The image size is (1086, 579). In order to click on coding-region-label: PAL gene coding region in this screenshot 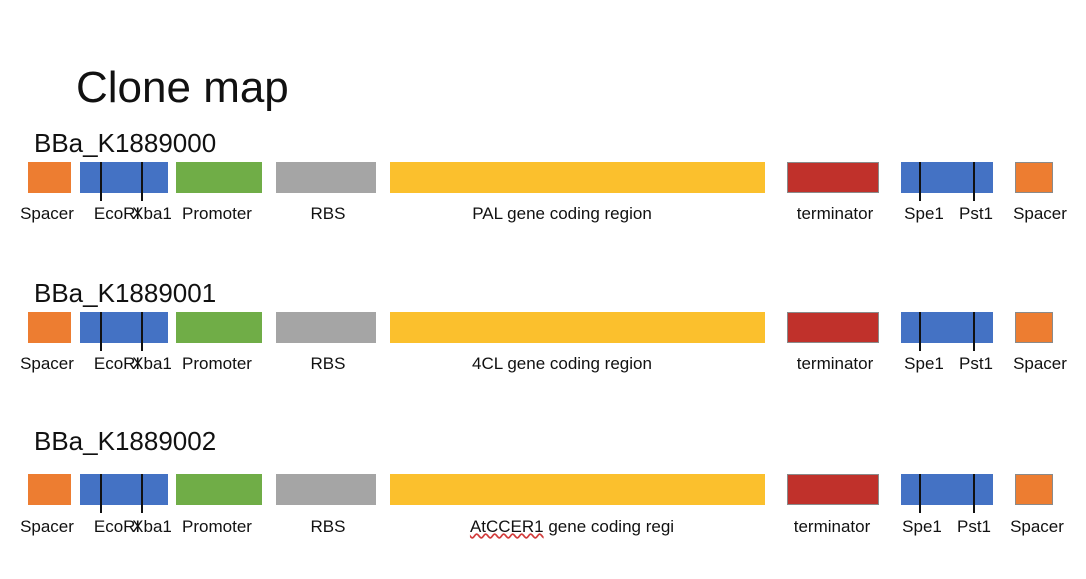, I will do `click(562, 213)`.